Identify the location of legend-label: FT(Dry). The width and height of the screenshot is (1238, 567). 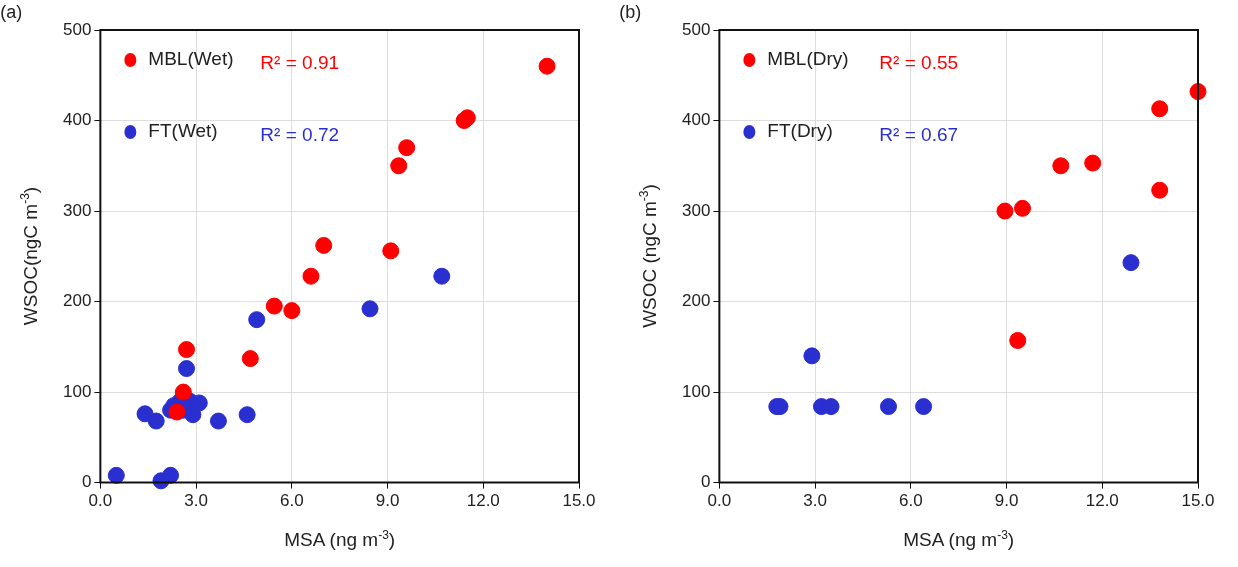
(800, 131).